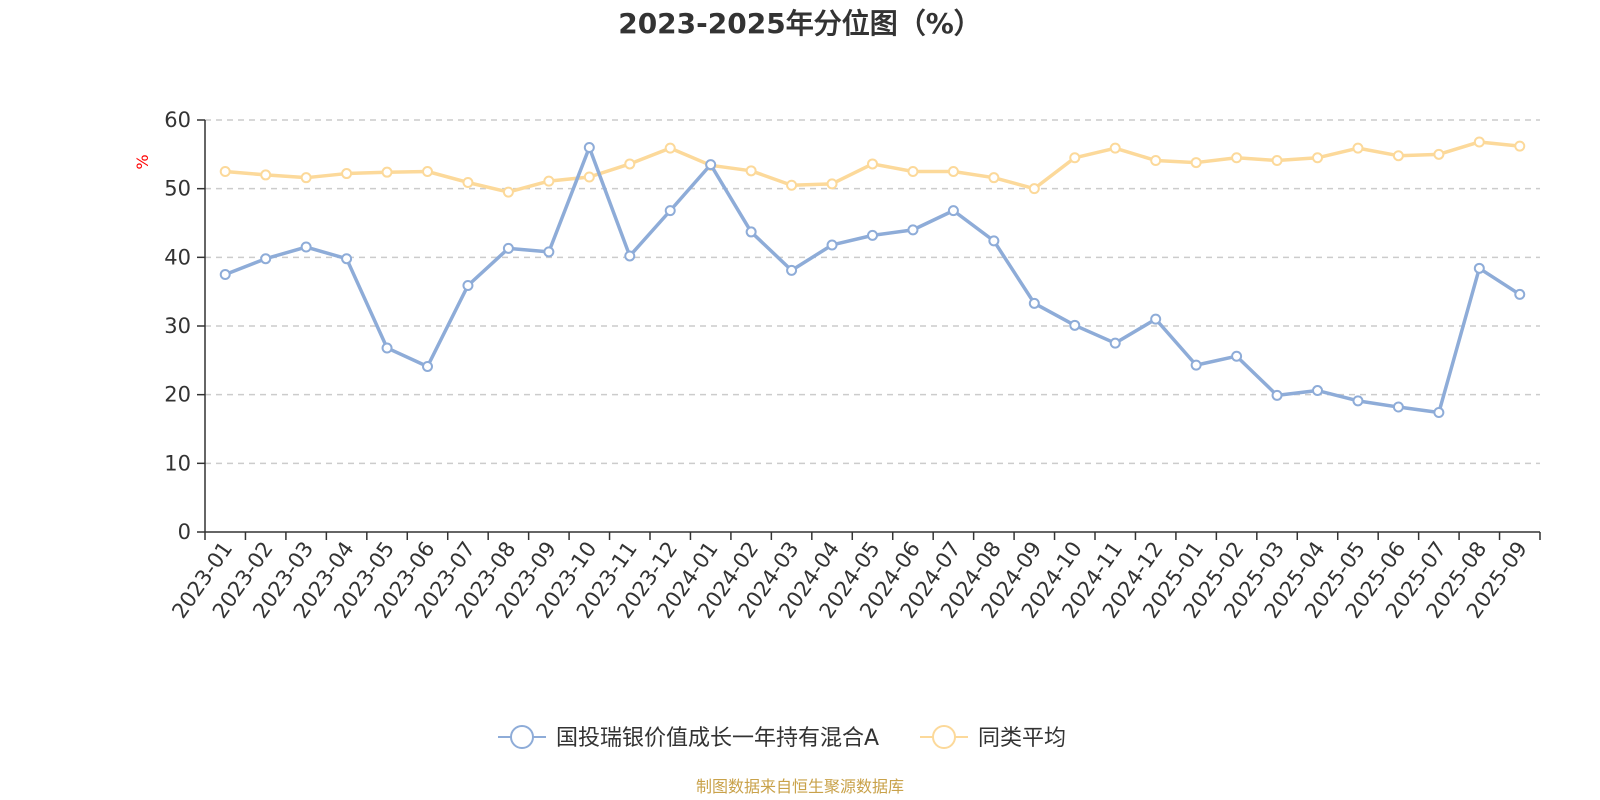 The image size is (1600, 800). I want to click on legend-item-peer-average: 同类平均, so click(993, 738).